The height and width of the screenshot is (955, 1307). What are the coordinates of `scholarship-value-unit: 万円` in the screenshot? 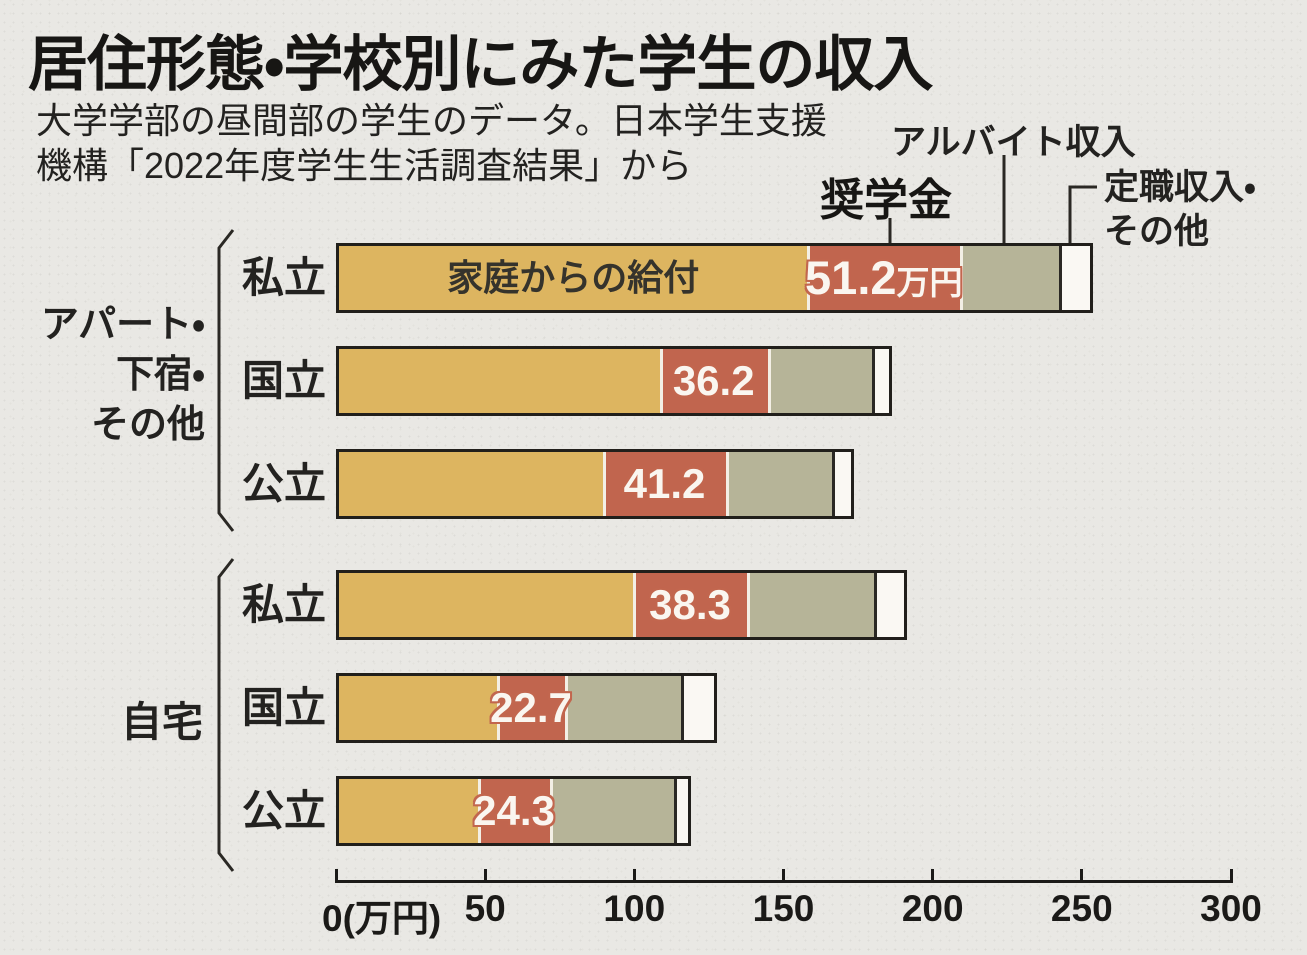 It's located at (929, 282).